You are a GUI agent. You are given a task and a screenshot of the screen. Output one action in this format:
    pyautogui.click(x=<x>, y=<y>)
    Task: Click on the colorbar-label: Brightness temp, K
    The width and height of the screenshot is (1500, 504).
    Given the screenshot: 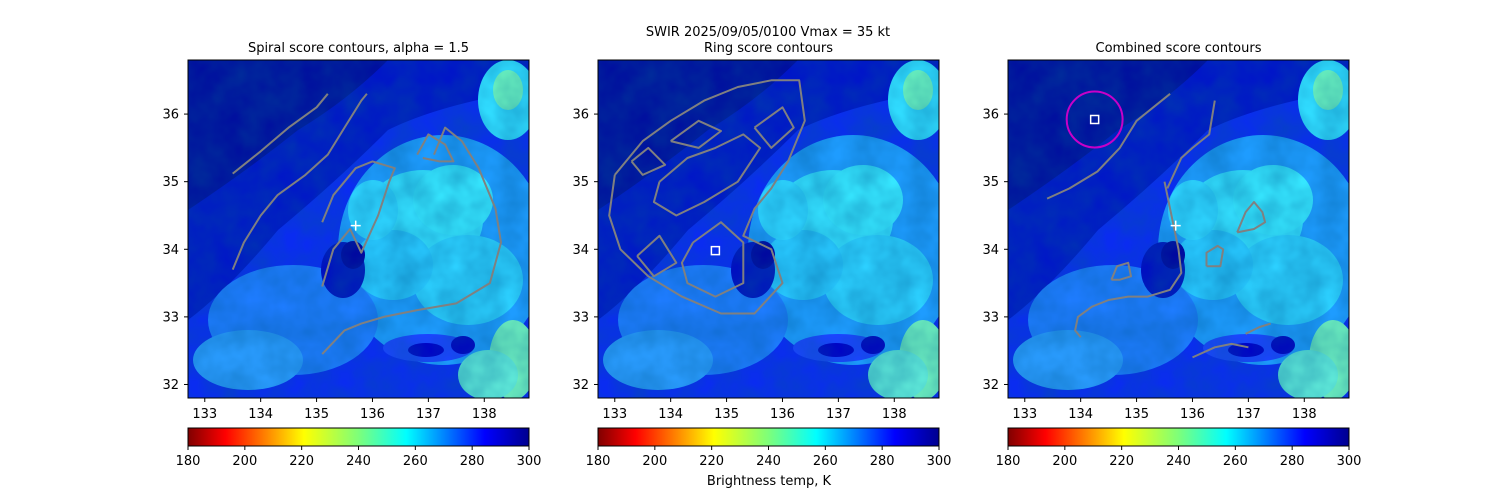 What is the action you would take?
    pyautogui.click(x=769, y=481)
    